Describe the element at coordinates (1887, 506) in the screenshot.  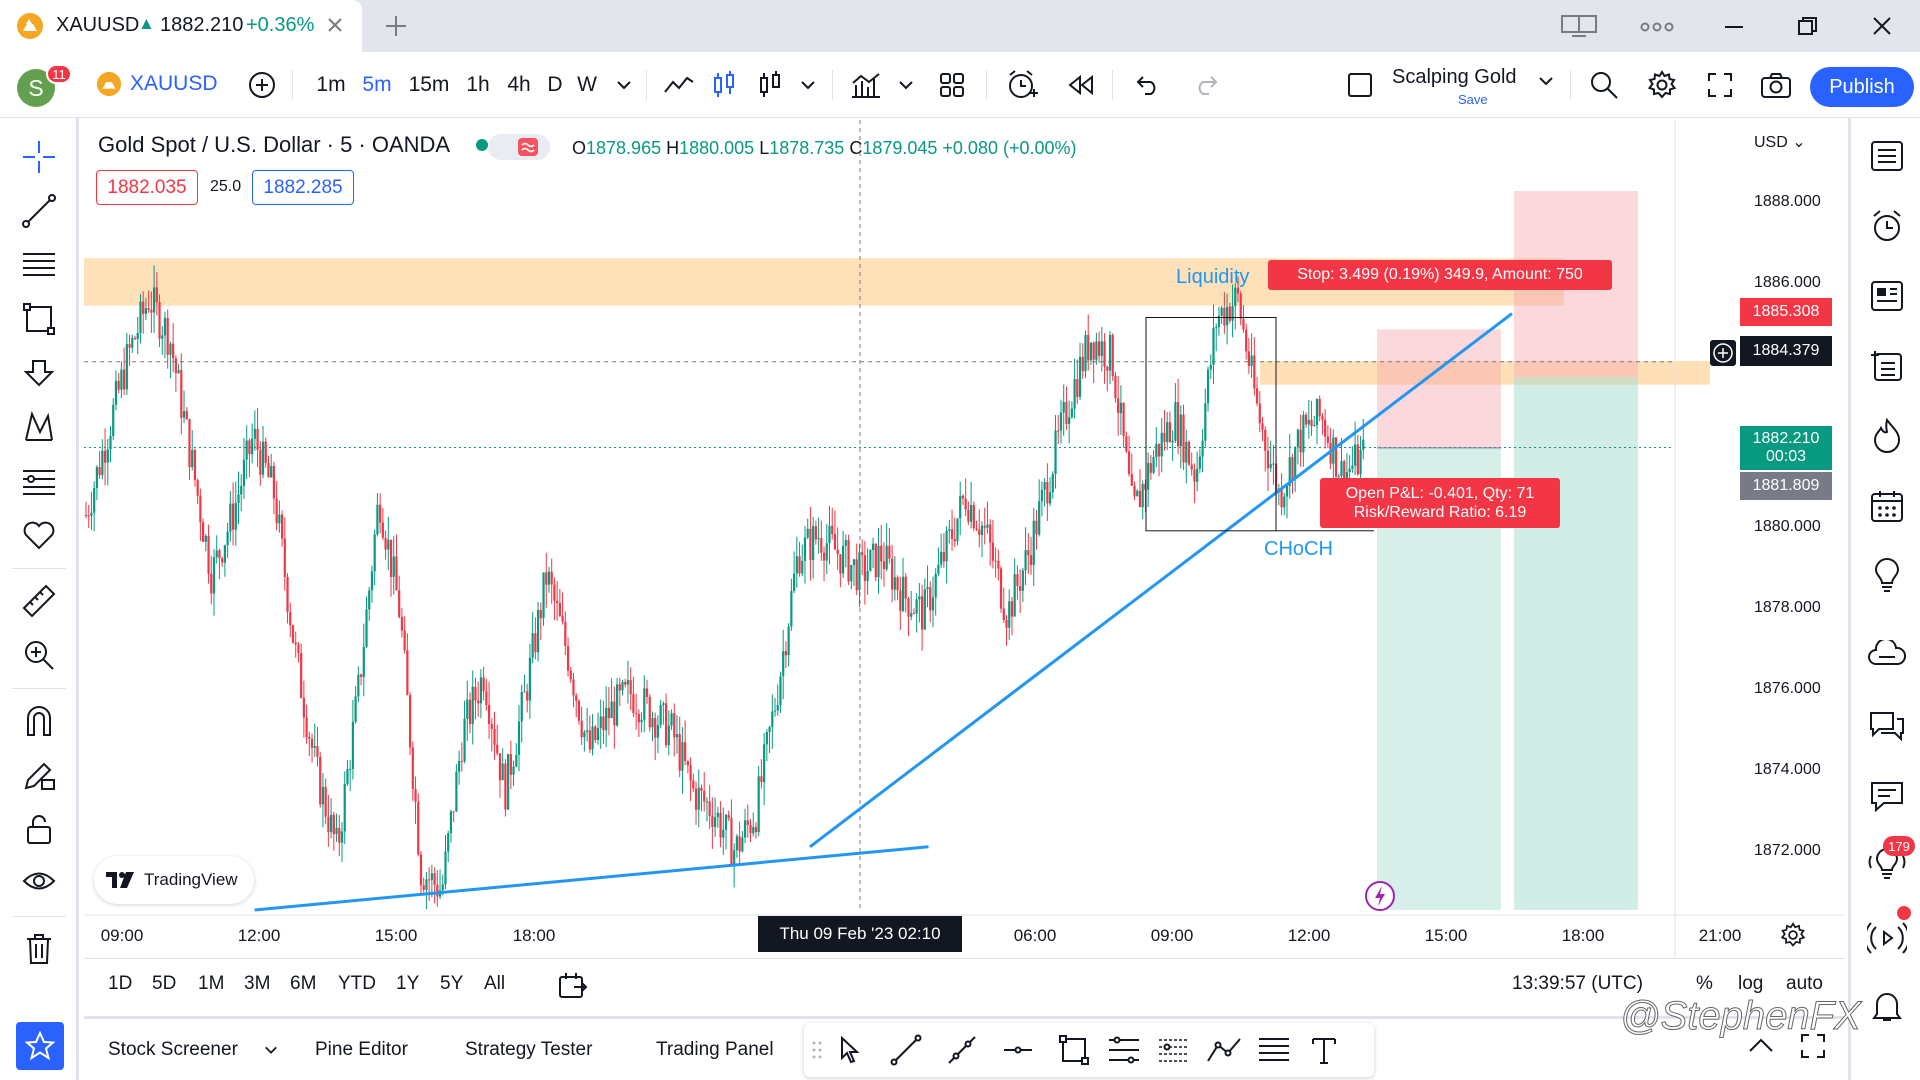
I see `calendar-icon` at that location.